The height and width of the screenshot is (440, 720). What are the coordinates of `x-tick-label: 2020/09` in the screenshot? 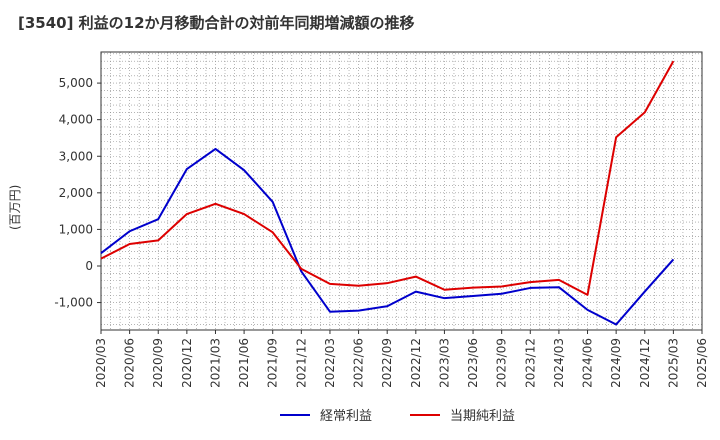 It's located at (158, 363).